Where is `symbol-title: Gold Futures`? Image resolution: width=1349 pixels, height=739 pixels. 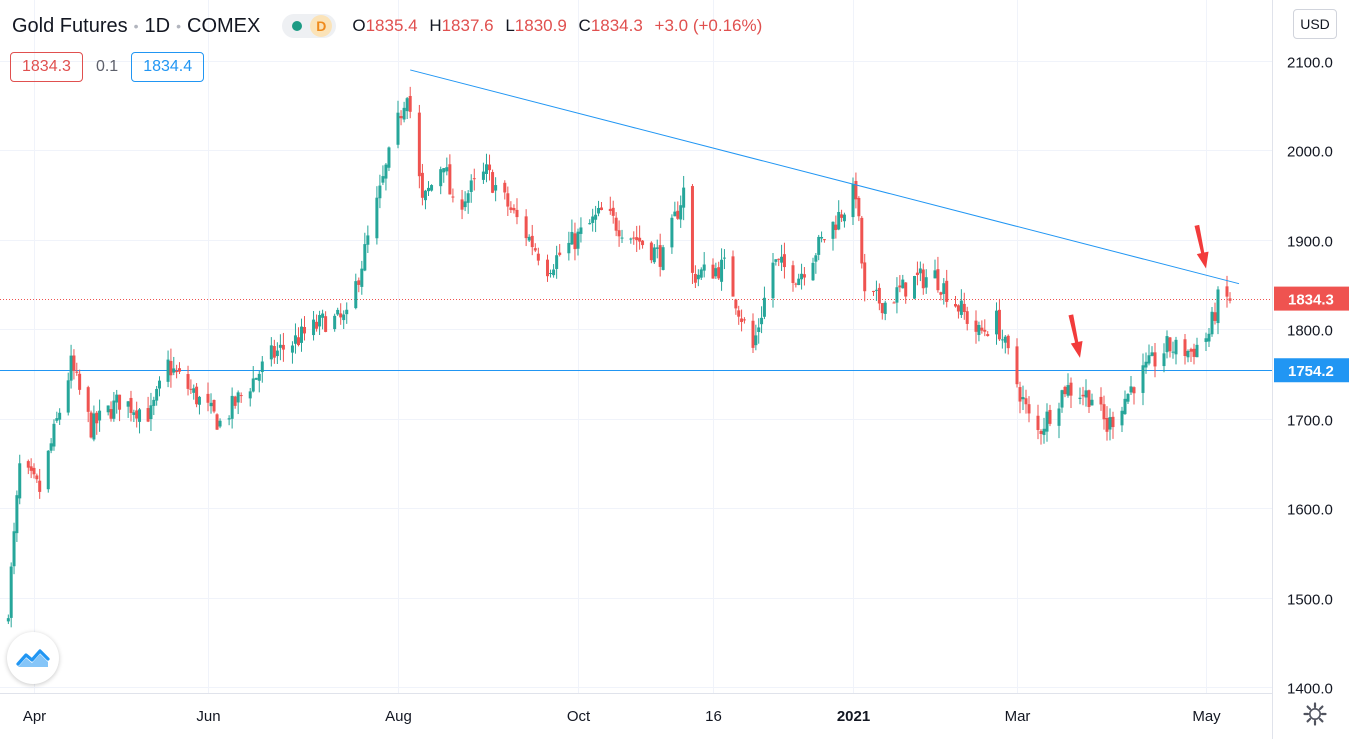
symbol-title: Gold Futures is located at coordinates (70, 25).